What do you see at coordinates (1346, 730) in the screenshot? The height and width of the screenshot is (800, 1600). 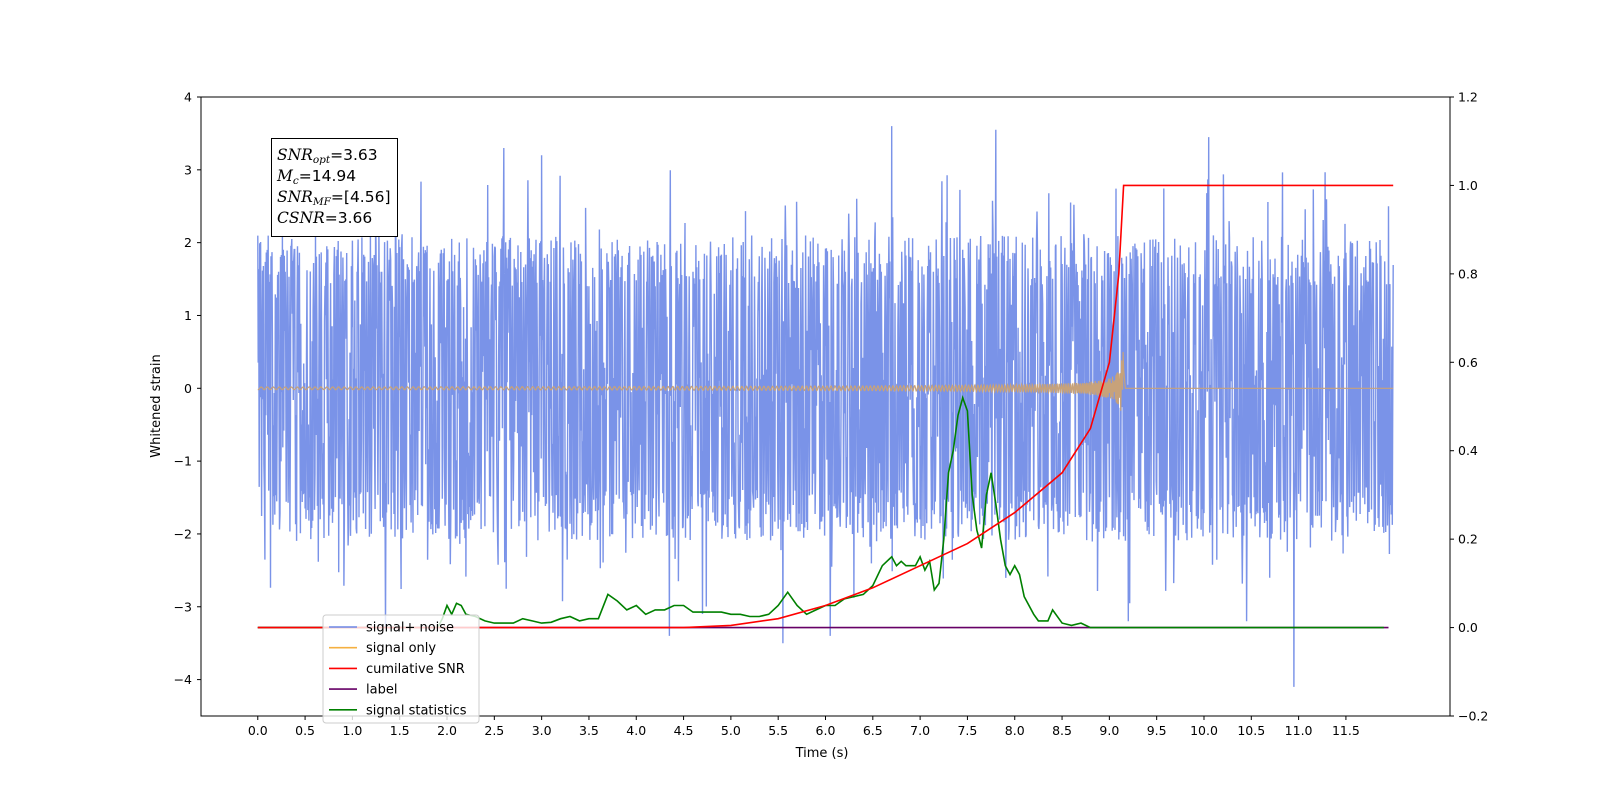 I see `x-tick-label: 11.5` at bounding box center [1346, 730].